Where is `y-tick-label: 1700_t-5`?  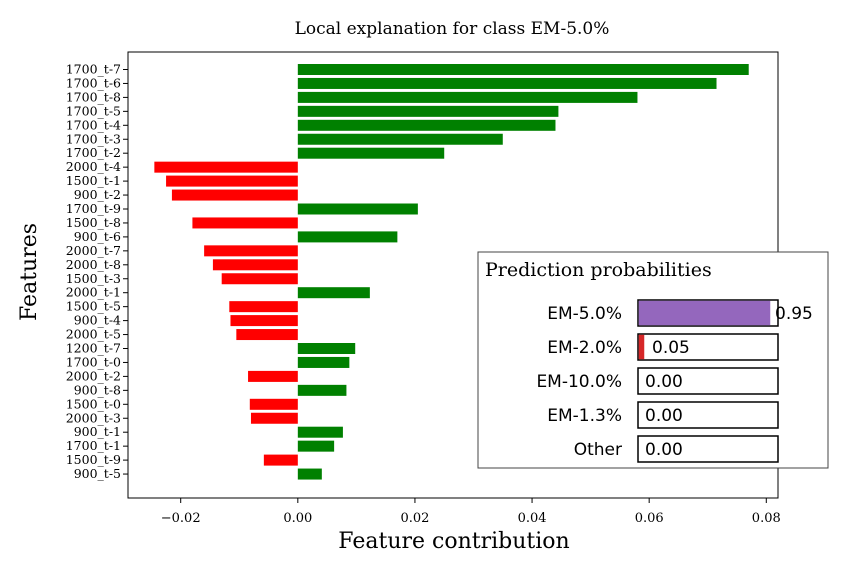 y-tick-label: 1700_t-5 is located at coordinates (93, 110).